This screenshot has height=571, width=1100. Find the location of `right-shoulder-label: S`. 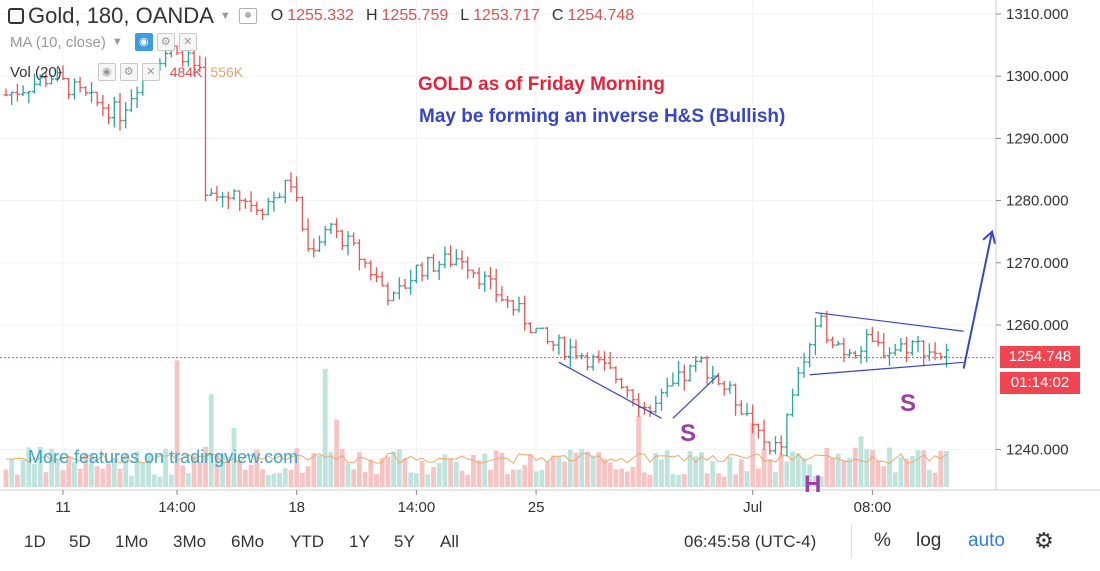

right-shoulder-label: S is located at coordinates (908, 403).